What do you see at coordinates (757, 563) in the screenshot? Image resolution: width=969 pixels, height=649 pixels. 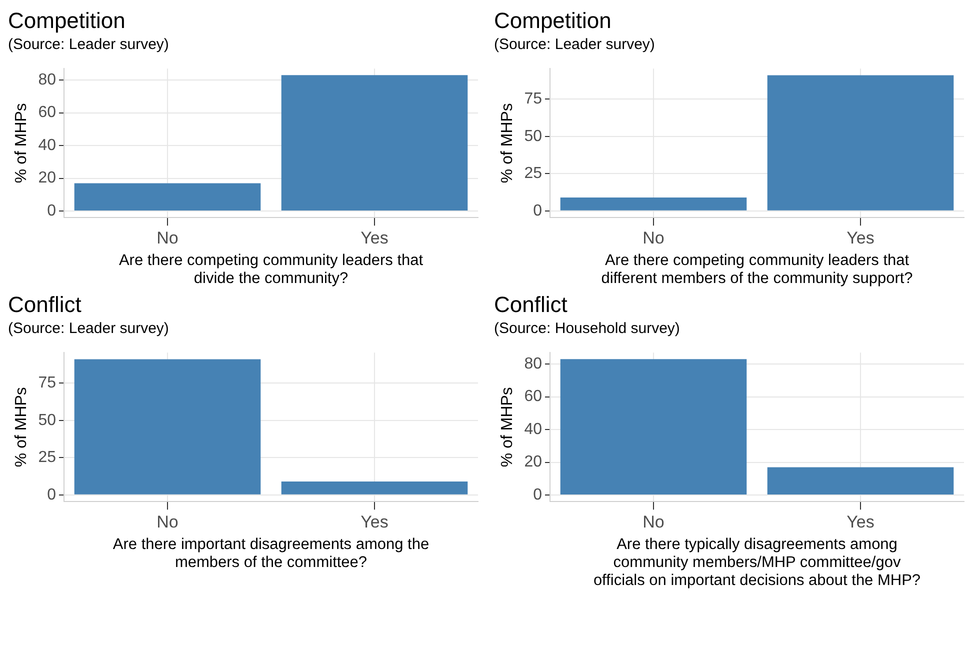 I see `x-axis-title: Are there typically disagreements among community members/MHP committee/gov officials on important decisions about the MHP?` at bounding box center [757, 563].